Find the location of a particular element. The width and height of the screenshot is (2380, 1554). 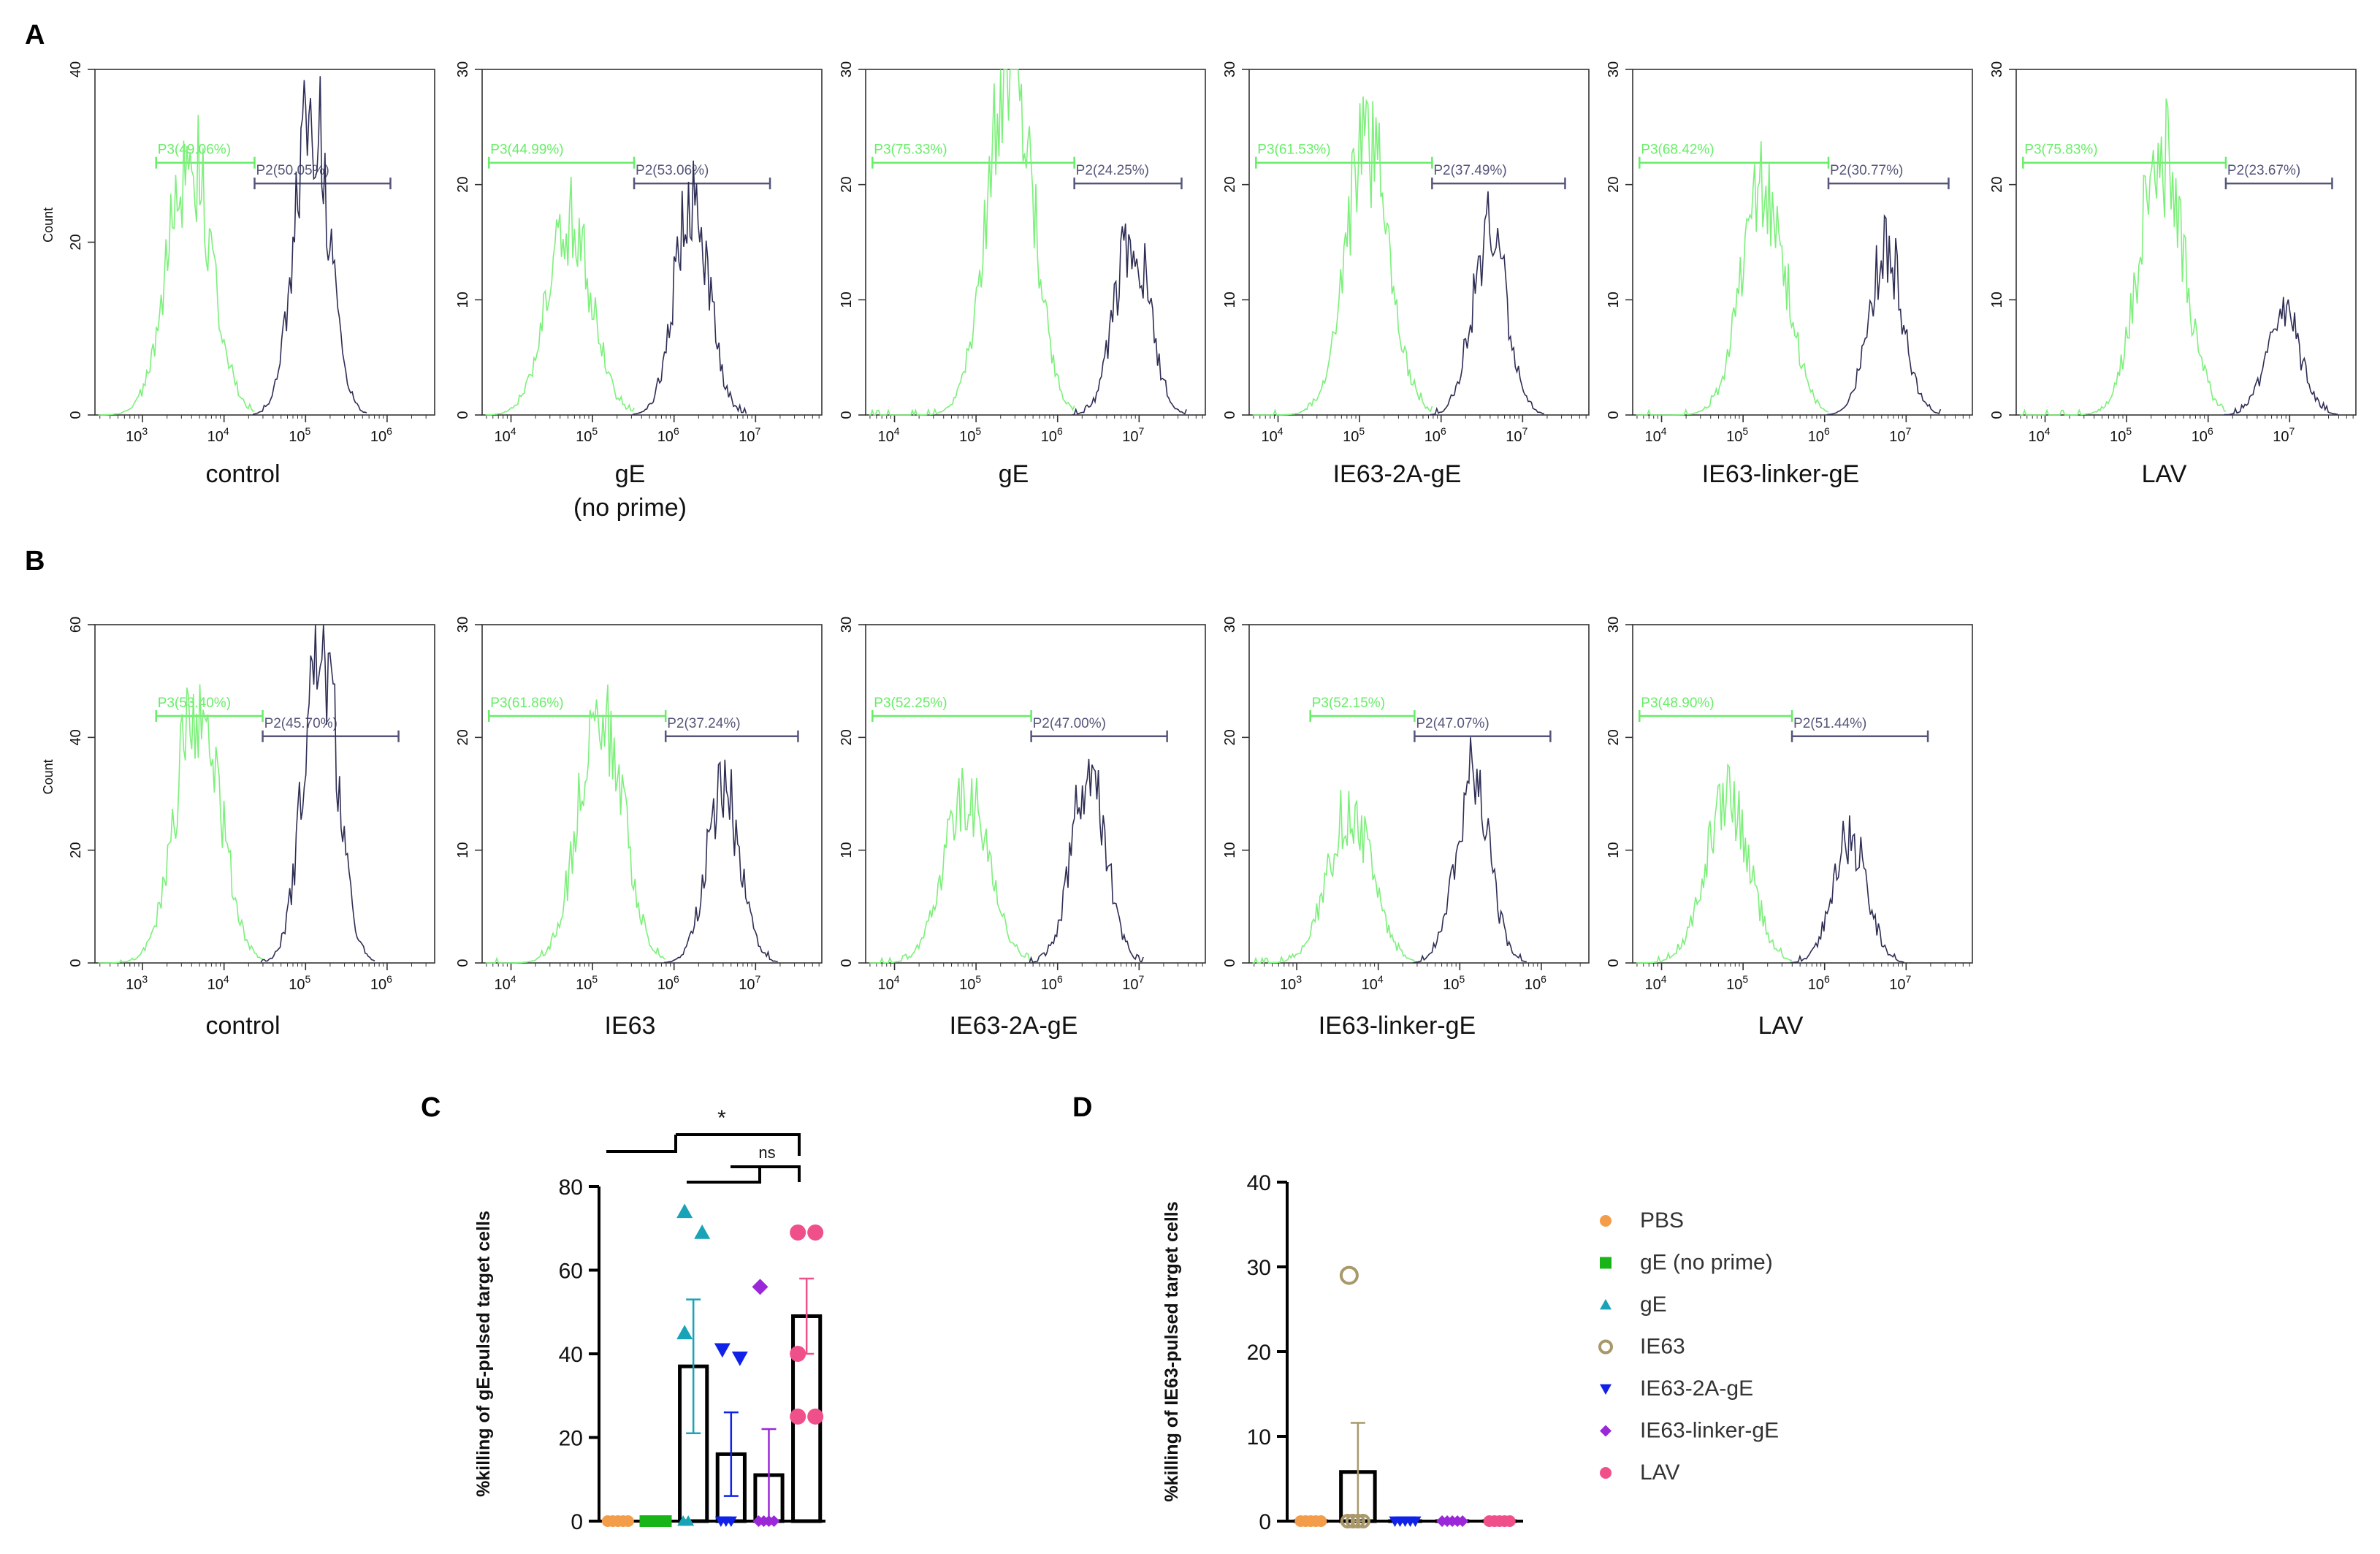

legend-item: IE63 is located at coordinates (1642, 1347).